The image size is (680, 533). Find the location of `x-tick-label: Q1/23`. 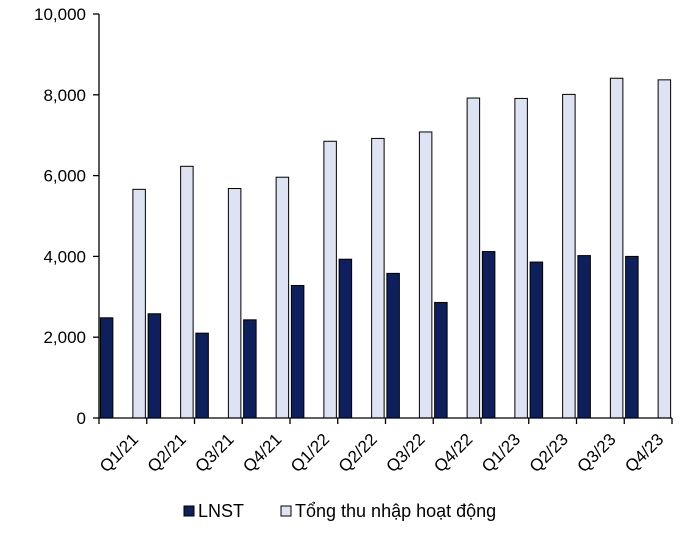

x-tick-label: Q1/23 is located at coordinates (501, 453).